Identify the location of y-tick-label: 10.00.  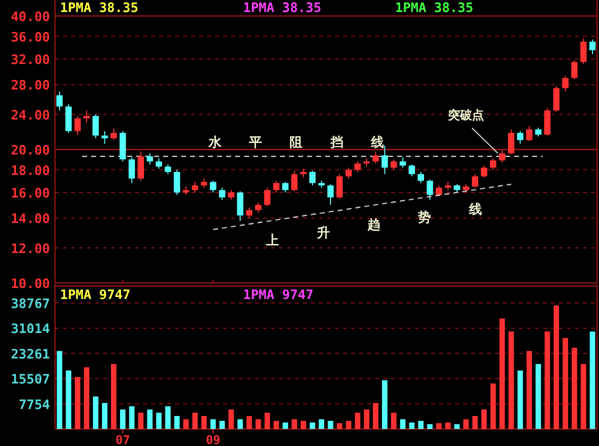
(30, 284).